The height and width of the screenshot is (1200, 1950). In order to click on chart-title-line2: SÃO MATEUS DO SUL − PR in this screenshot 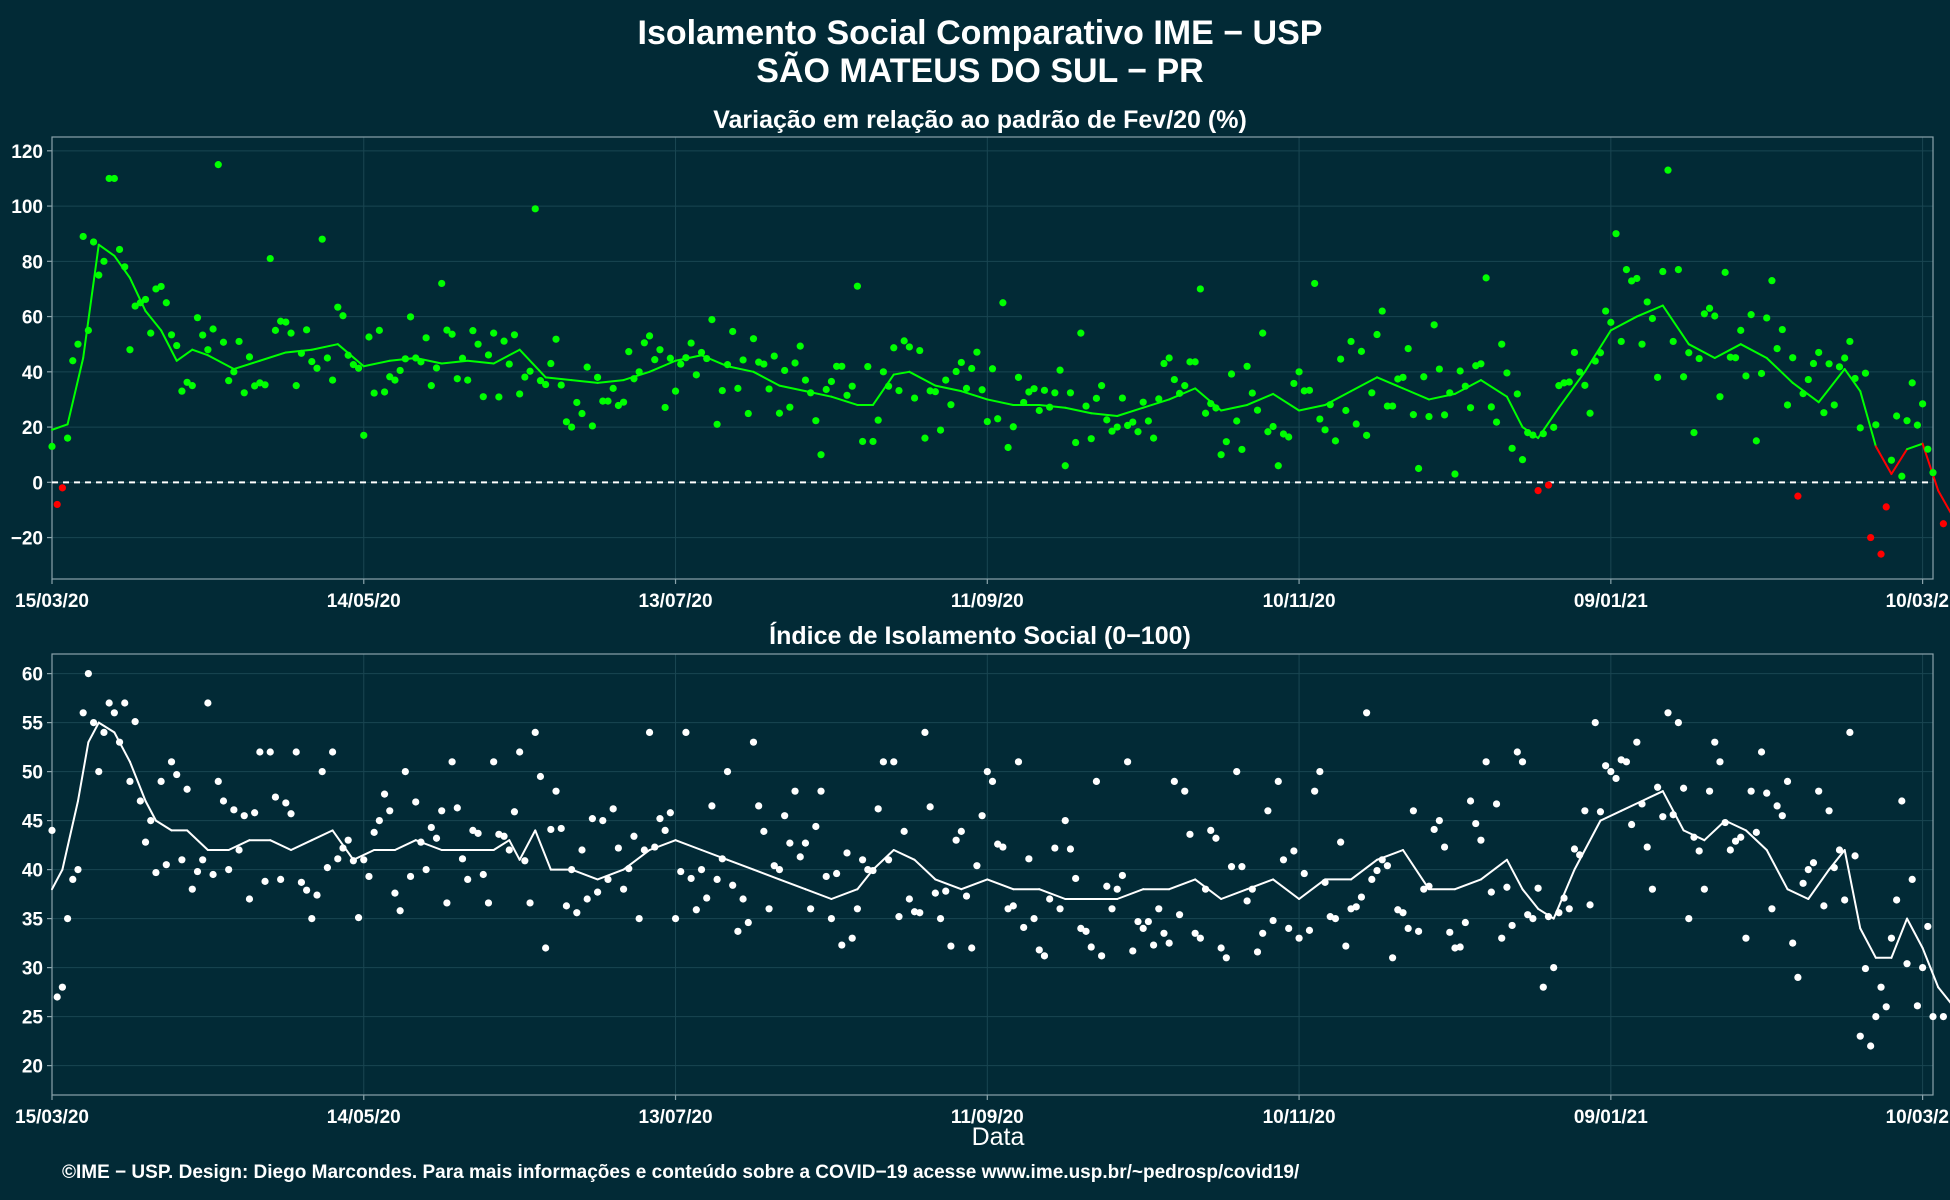, I will do `click(979, 71)`.